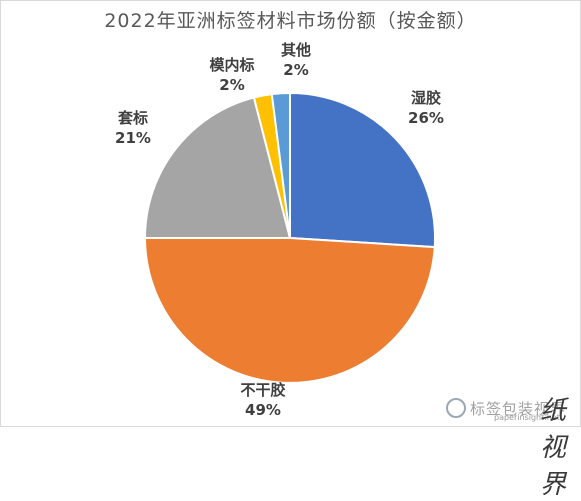  I want to click on slice-label-2-name: 套标, so click(132, 118).